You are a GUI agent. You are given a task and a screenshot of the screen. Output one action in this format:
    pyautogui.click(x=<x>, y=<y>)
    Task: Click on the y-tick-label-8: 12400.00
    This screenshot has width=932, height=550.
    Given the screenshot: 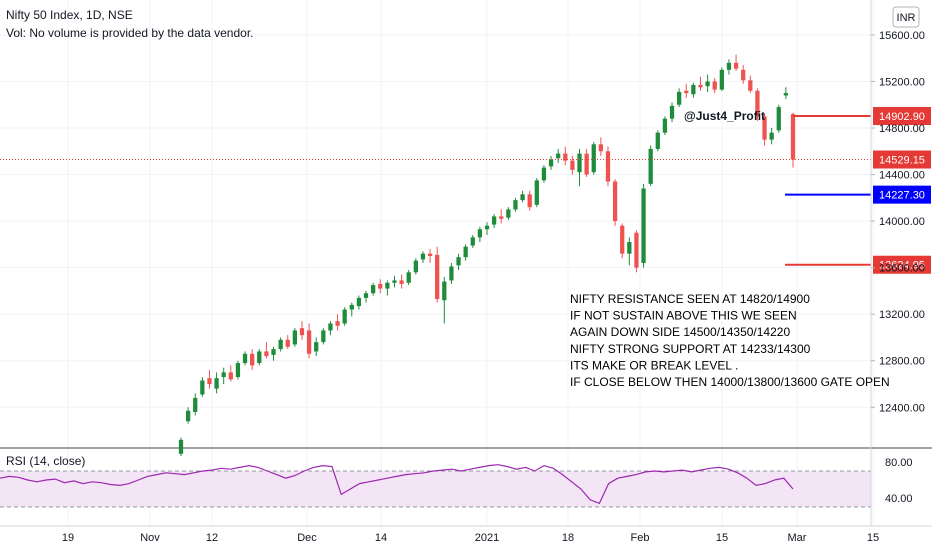 What is the action you would take?
    pyautogui.click(x=902, y=408)
    